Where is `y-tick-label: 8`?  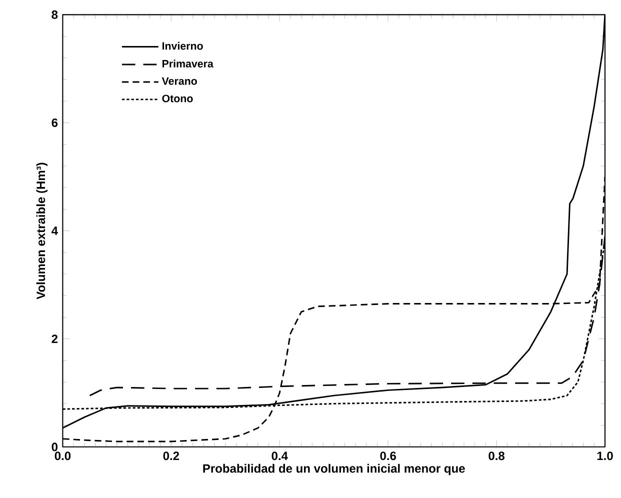
y-tick-label: 8 is located at coordinates (55, 15).